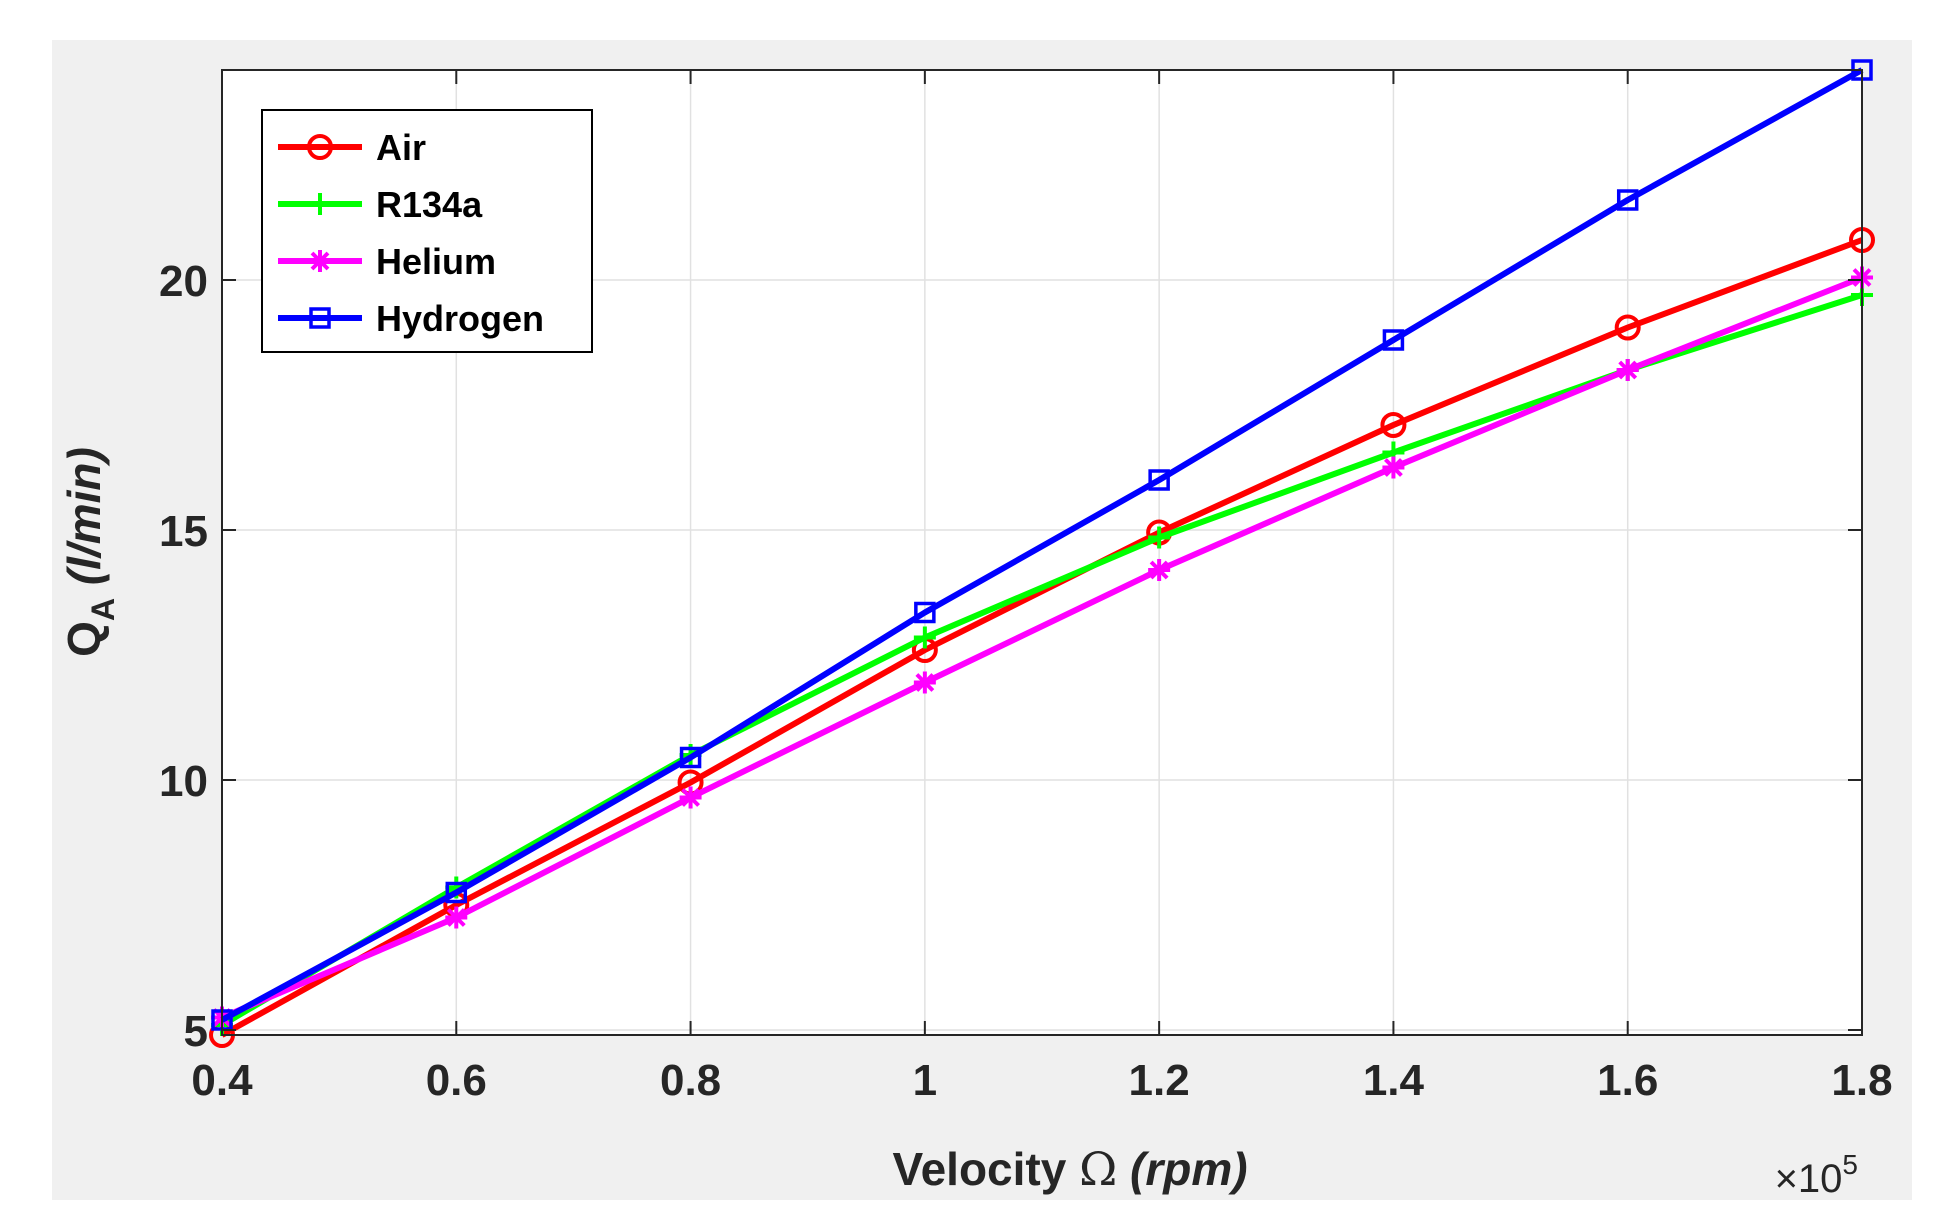  Describe the element at coordinates (460, 318) in the screenshot. I see `legend-label-hydrogen: Hydrogen` at that location.